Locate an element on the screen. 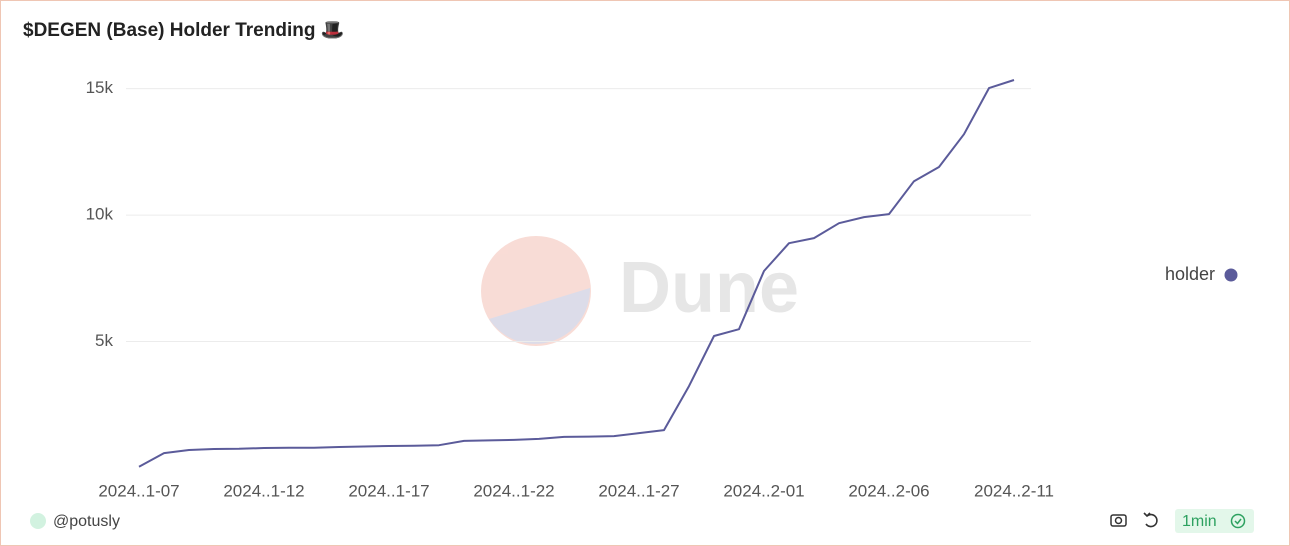  x-tick-label: 2024..2-06 is located at coordinates (888, 490).